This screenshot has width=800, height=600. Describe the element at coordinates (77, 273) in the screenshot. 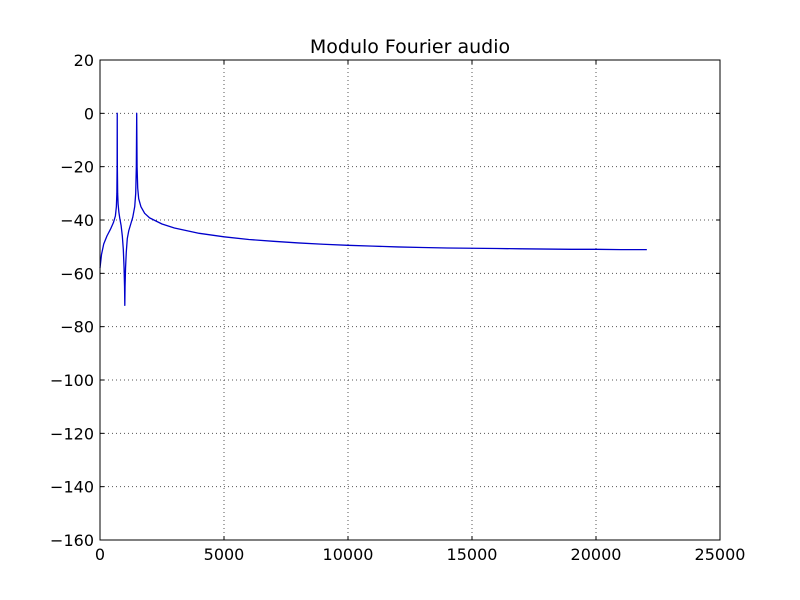

I see `y-tick-label: −60` at that location.